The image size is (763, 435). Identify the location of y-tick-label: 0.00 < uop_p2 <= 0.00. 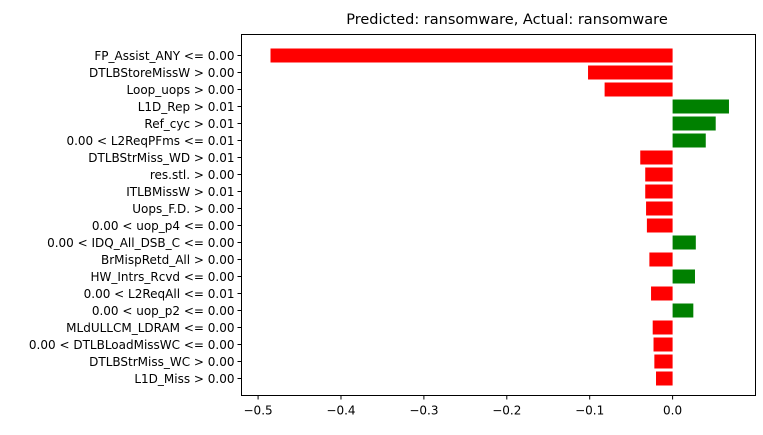
(163, 311).